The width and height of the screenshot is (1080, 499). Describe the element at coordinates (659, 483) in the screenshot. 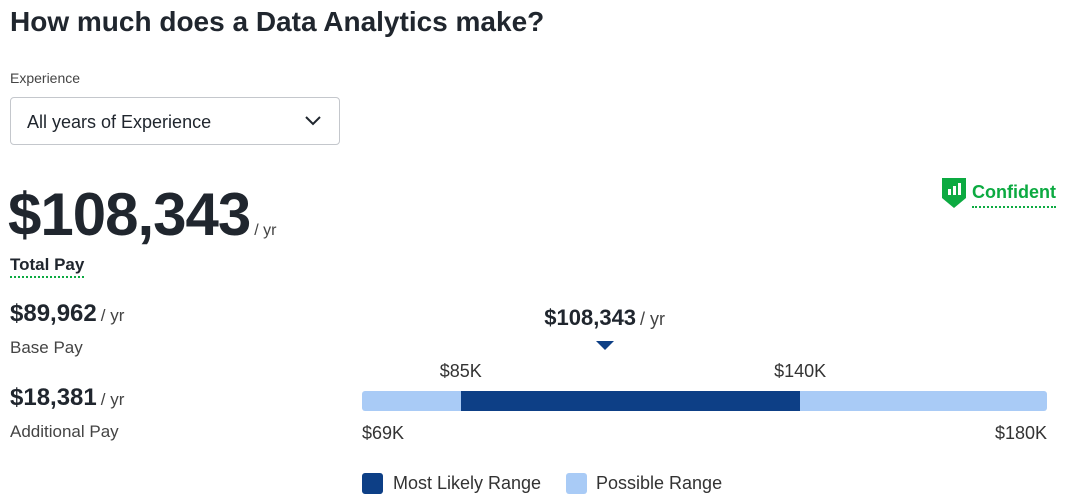

I see `legend-label: Possible Range` at that location.